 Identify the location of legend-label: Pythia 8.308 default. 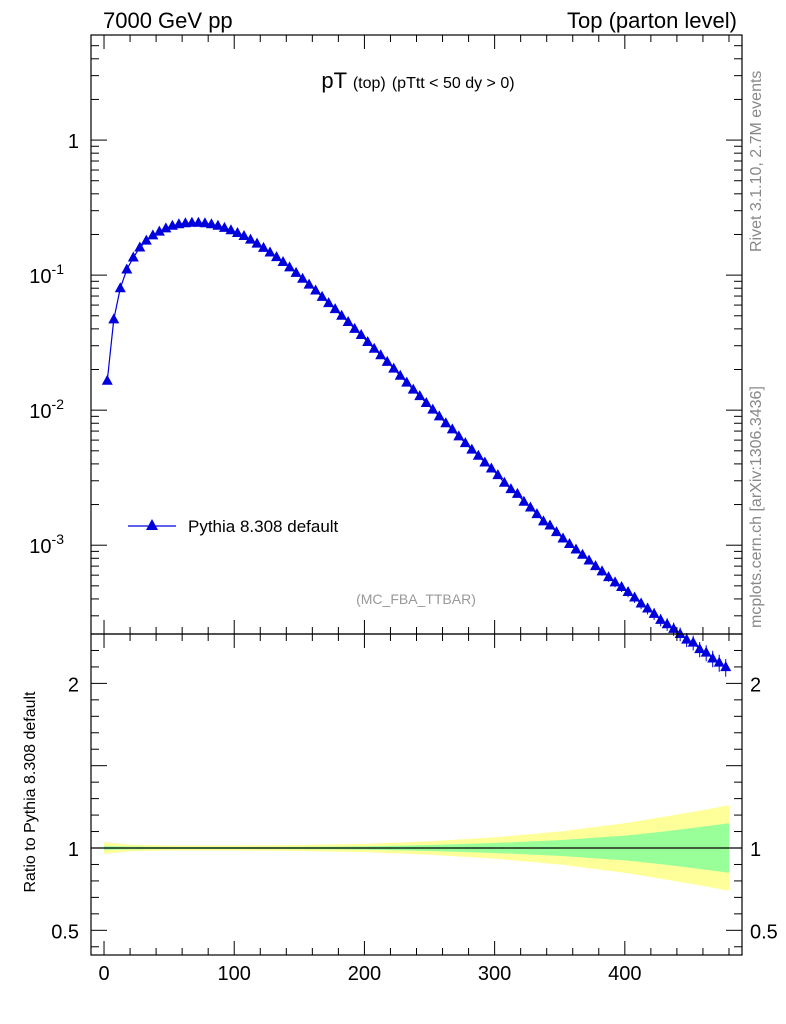
(263, 526).